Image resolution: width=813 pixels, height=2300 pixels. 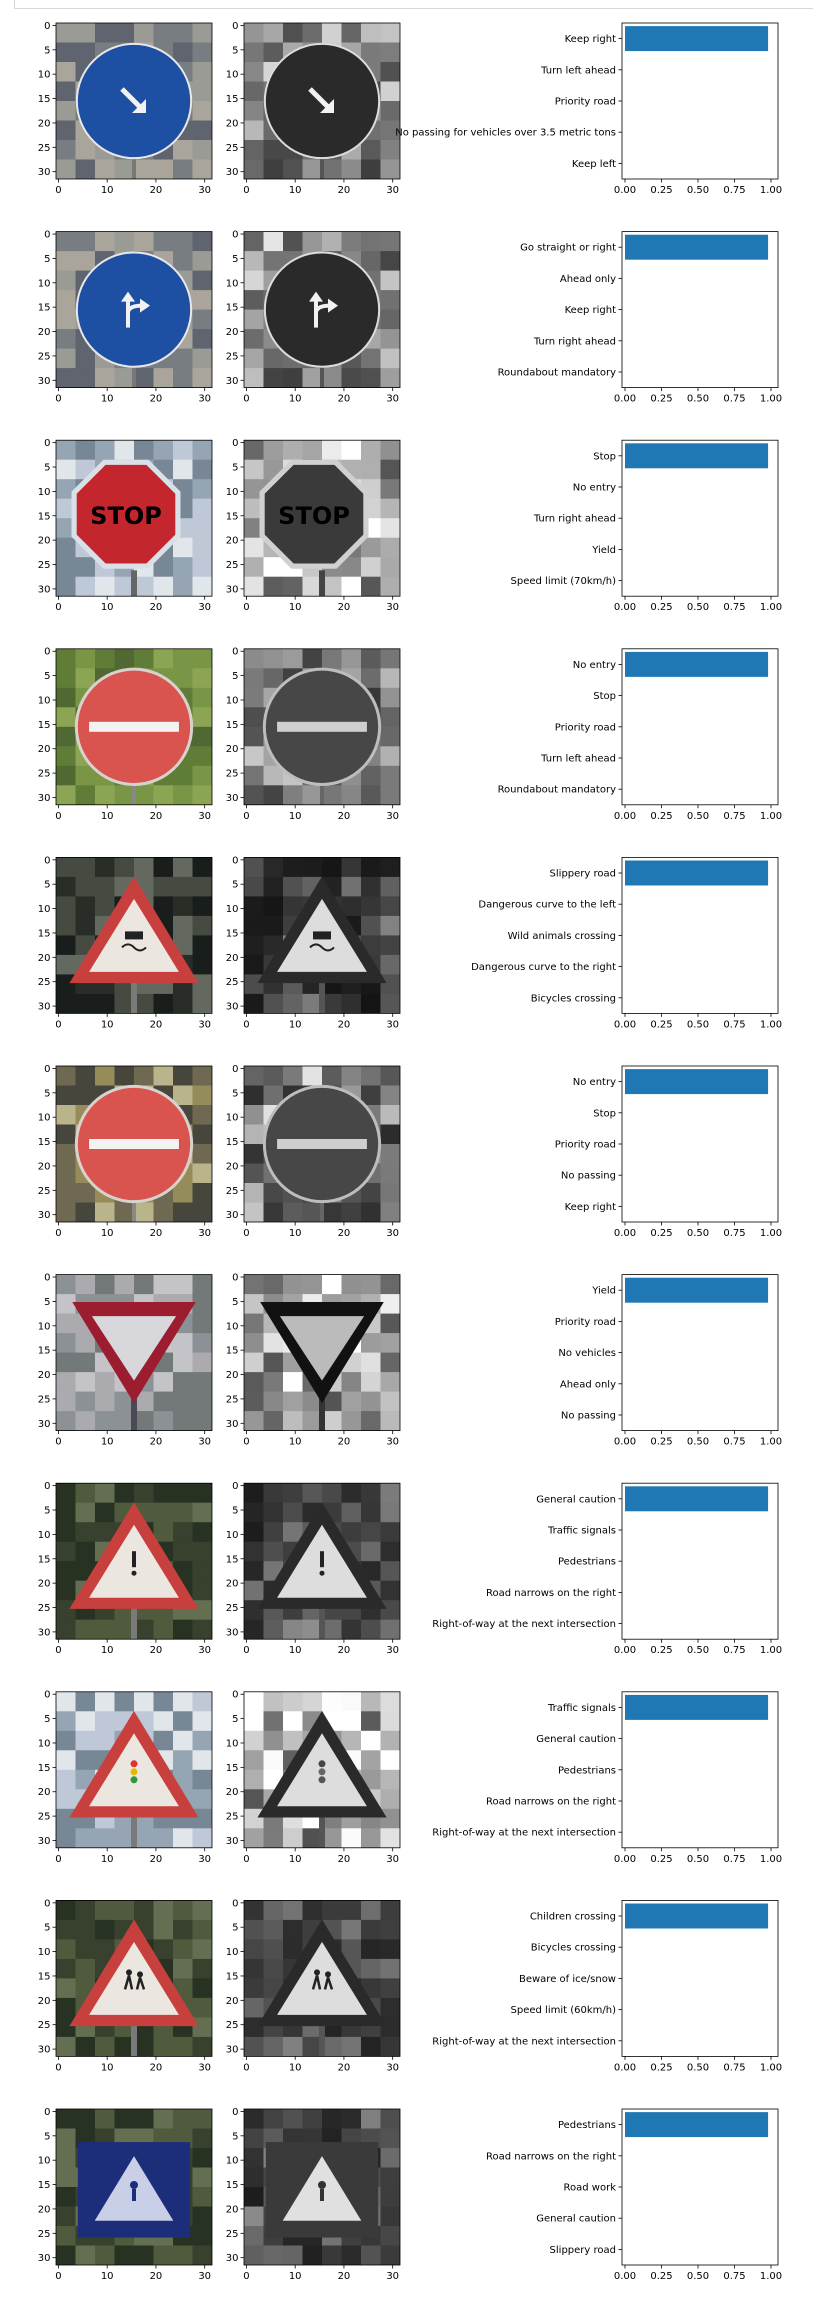 I want to click on arrow-head-icon, so click(x=327, y=106).